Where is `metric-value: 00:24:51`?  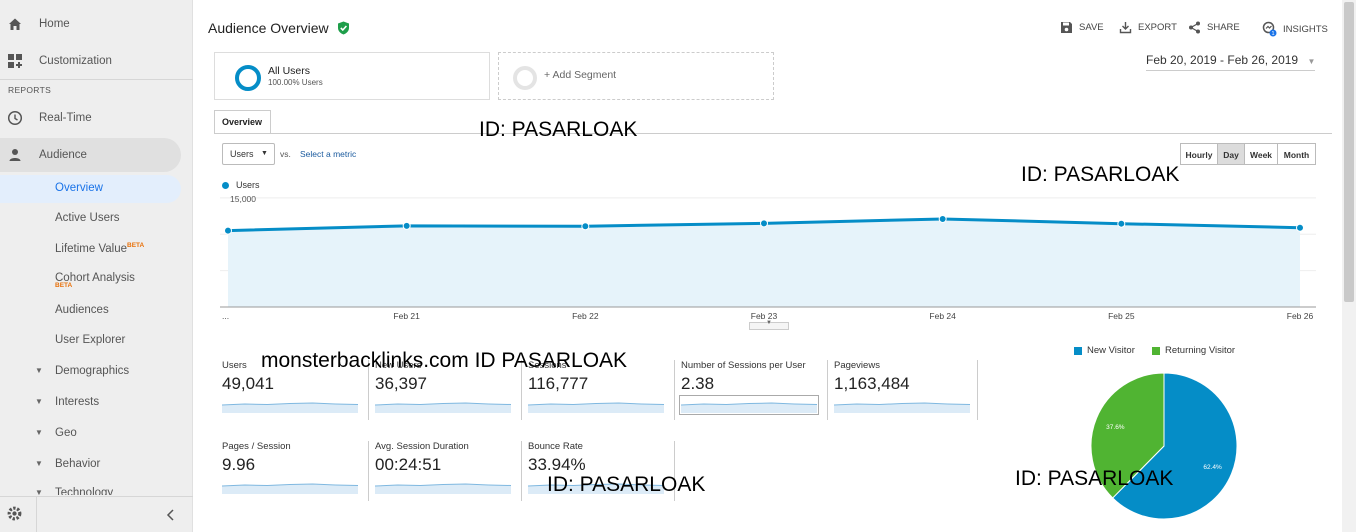
metric-value: 00:24:51 is located at coordinates (408, 464).